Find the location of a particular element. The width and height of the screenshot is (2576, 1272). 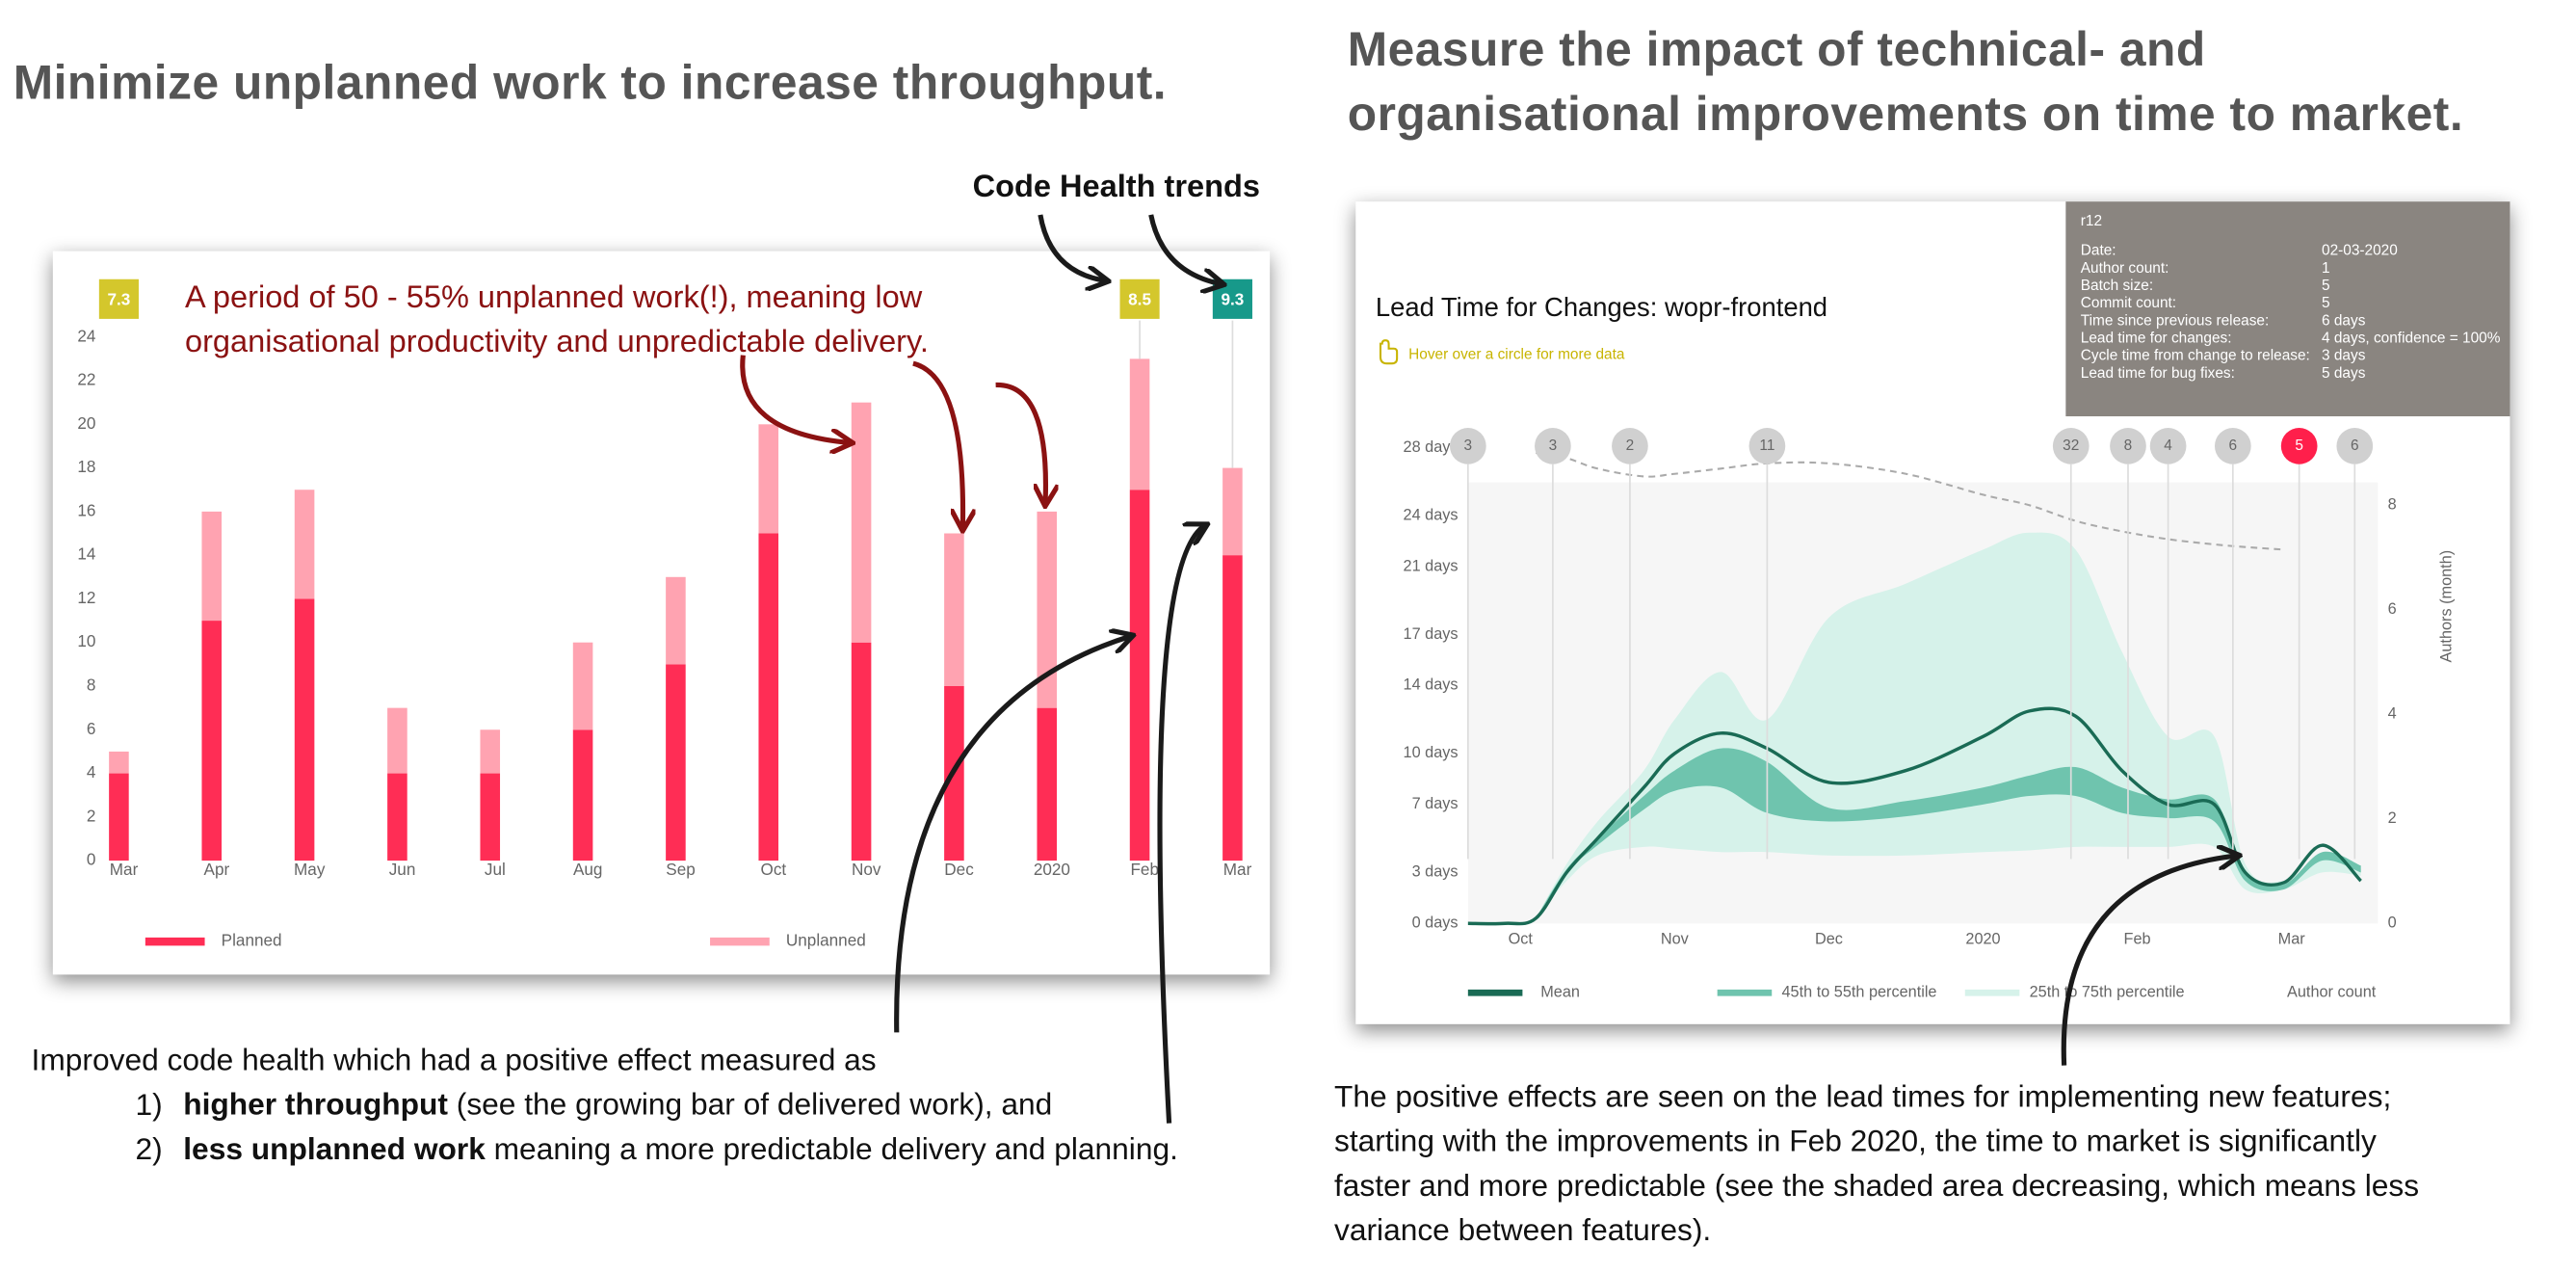

legend-label: Mean is located at coordinates (1560, 992).